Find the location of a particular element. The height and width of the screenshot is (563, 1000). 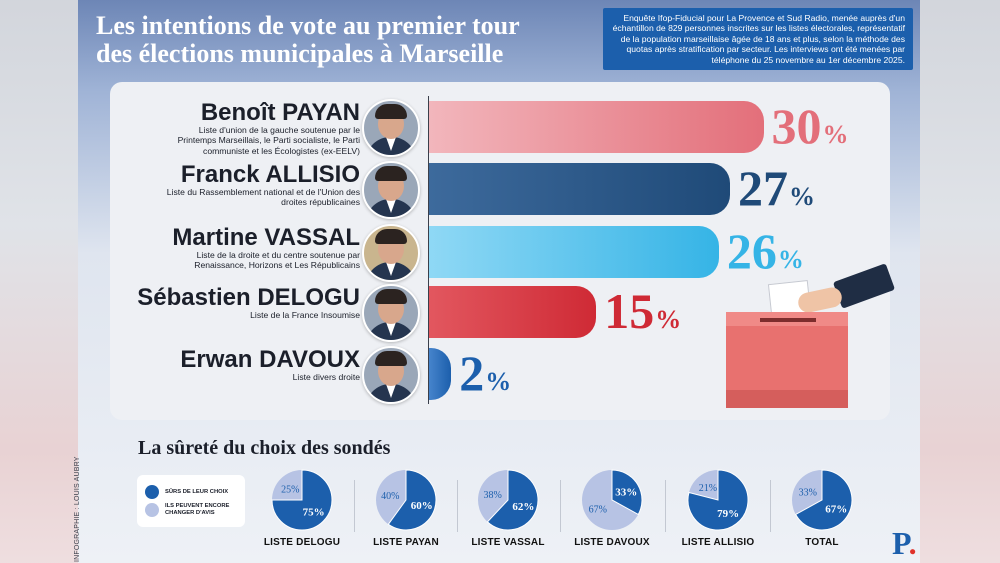

candidate-photo-martine-vassal is located at coordinates (391, 253).